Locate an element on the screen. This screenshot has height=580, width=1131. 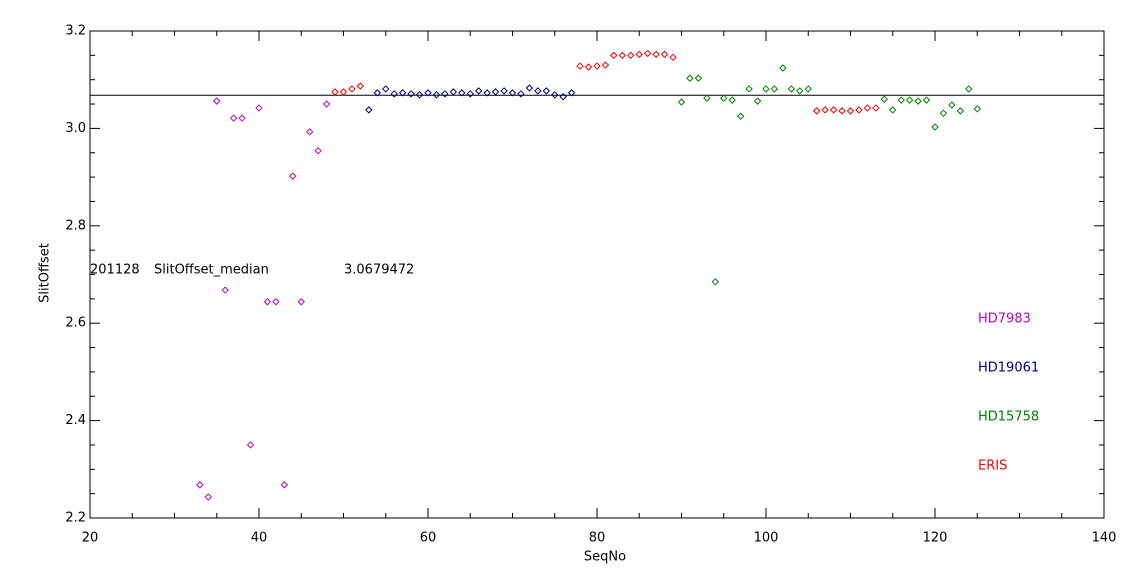
legend-label: HD15758 is located at coordinates (1008, 417).